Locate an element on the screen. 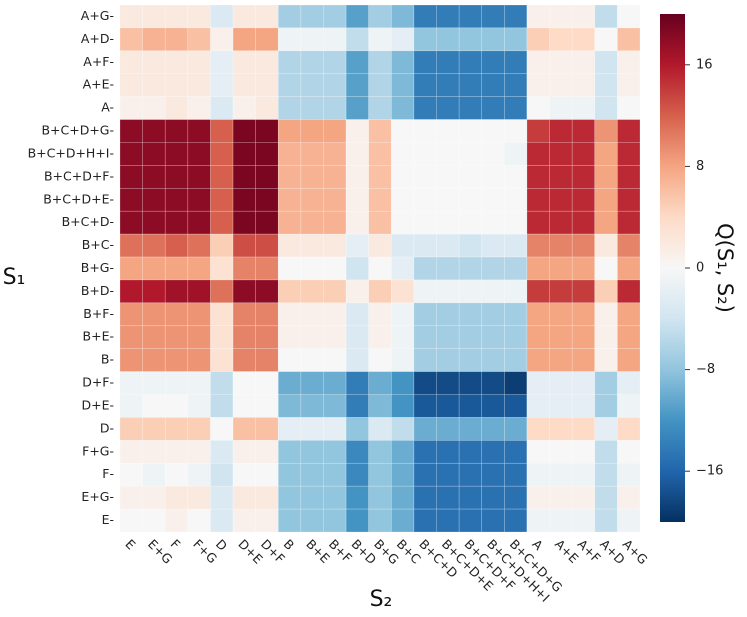 This screenshot has height=617, width=747. x-tick-label: F+G is located at coordinates (205, 551).